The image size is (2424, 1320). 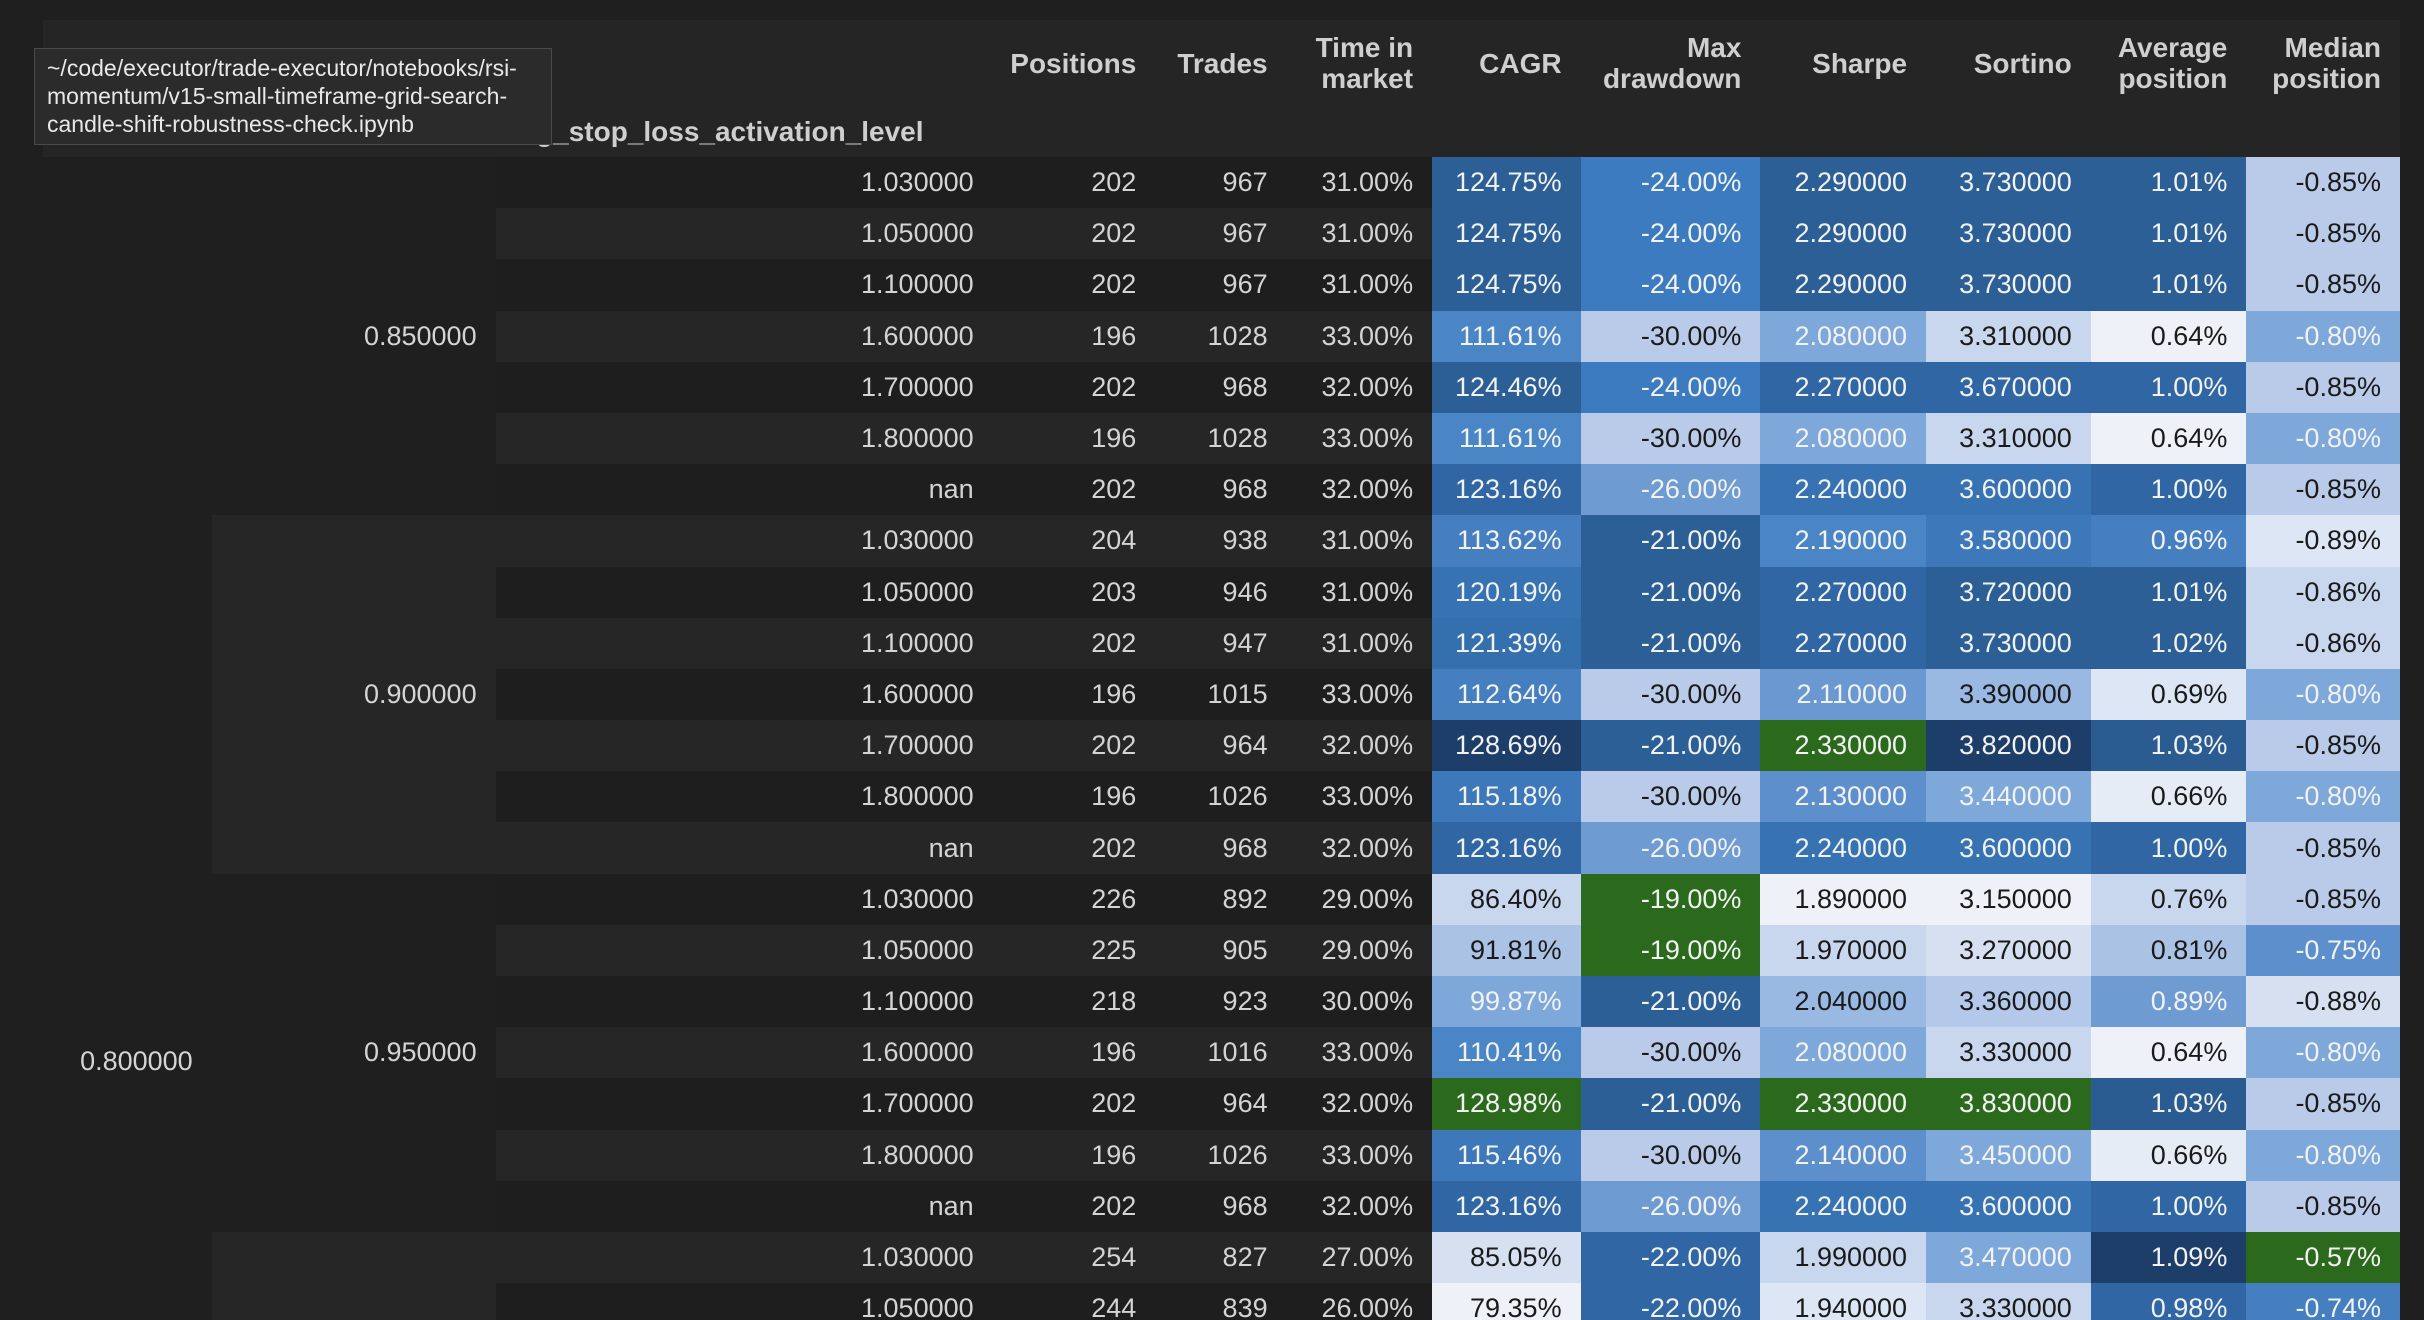 What do you see at coordinates (1843, 490) in the screenshot?
I see `sharpe-cell: 2.240000` at bounding box center [1843, 490].